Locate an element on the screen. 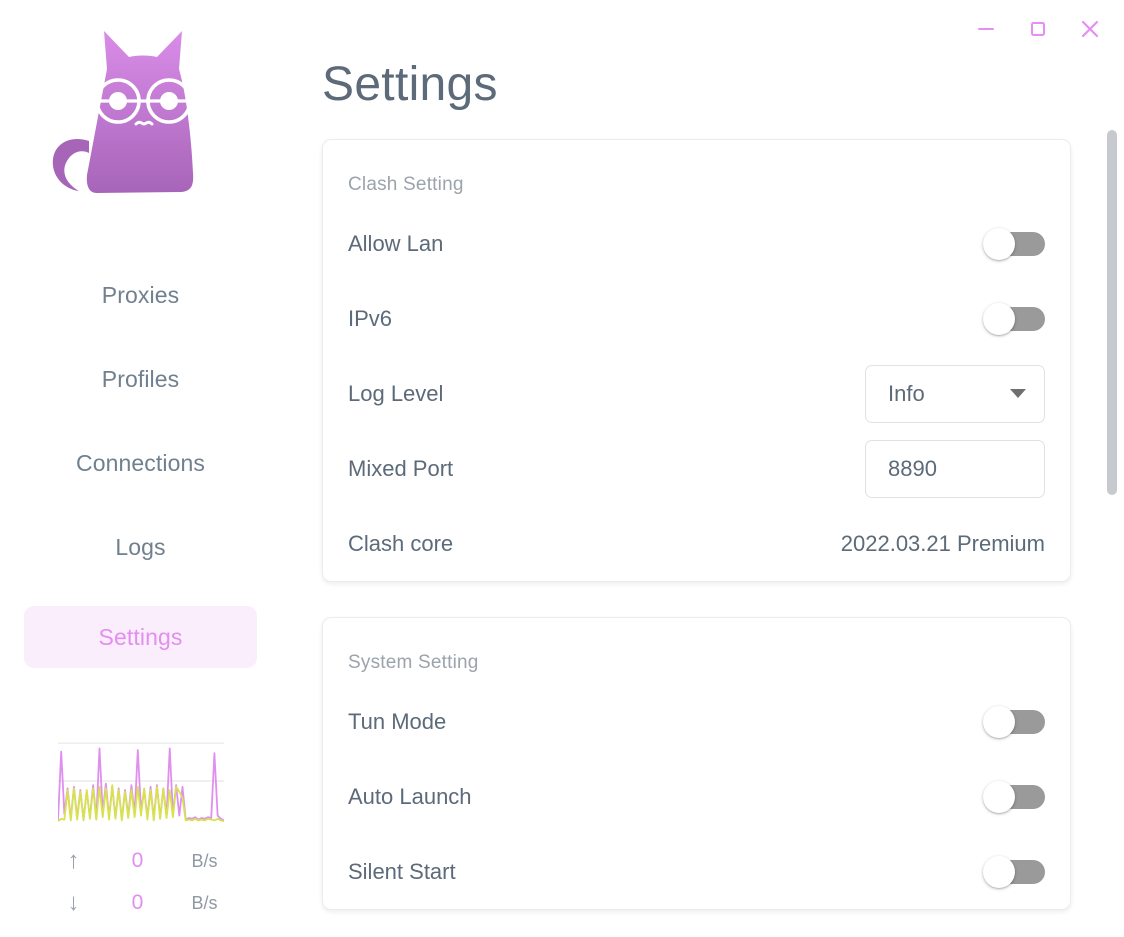 The height and width of the screenshot is (937, 1124). setting-label: Tun Mode is located at coordinates (397, 721).